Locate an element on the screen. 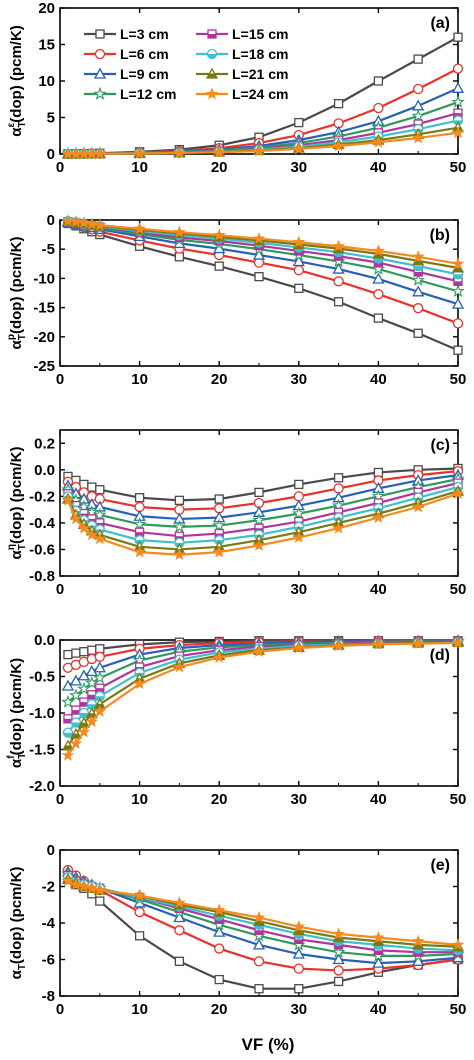 The image size is (474, 1060). legend-item: L=24 cm is located at coordinates (242, 94).